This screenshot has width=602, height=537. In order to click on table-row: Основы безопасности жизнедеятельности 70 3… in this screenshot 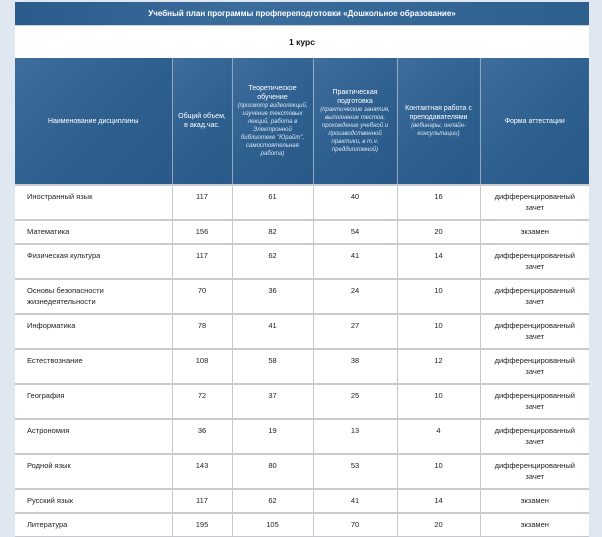, I will do `click(302, 296)`.